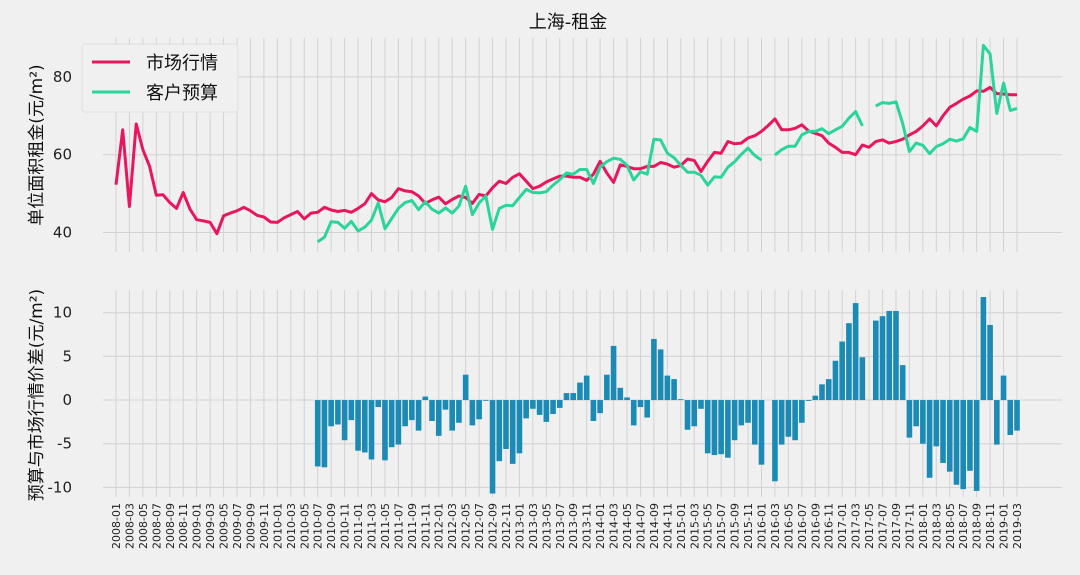 This screenshot has height=575, width=1080. I want to click on chart-title: 上海-租金, so click(568, 22).